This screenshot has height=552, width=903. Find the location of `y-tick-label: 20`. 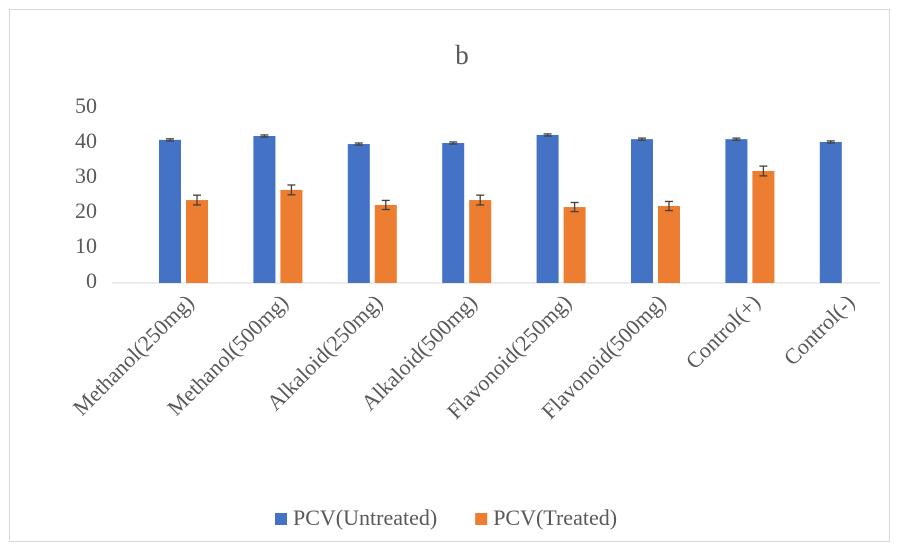

y-tick-label: 20 is located at coordinates (86, 210).